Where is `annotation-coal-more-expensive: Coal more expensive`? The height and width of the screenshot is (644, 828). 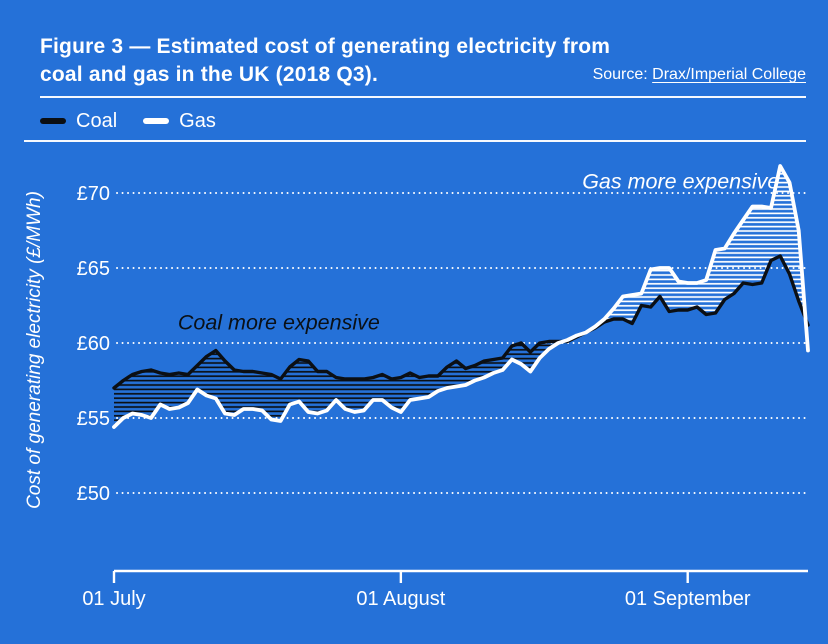 annotation-coal-more-expensive: Coal more expensive is located at coordinates (279, 323).